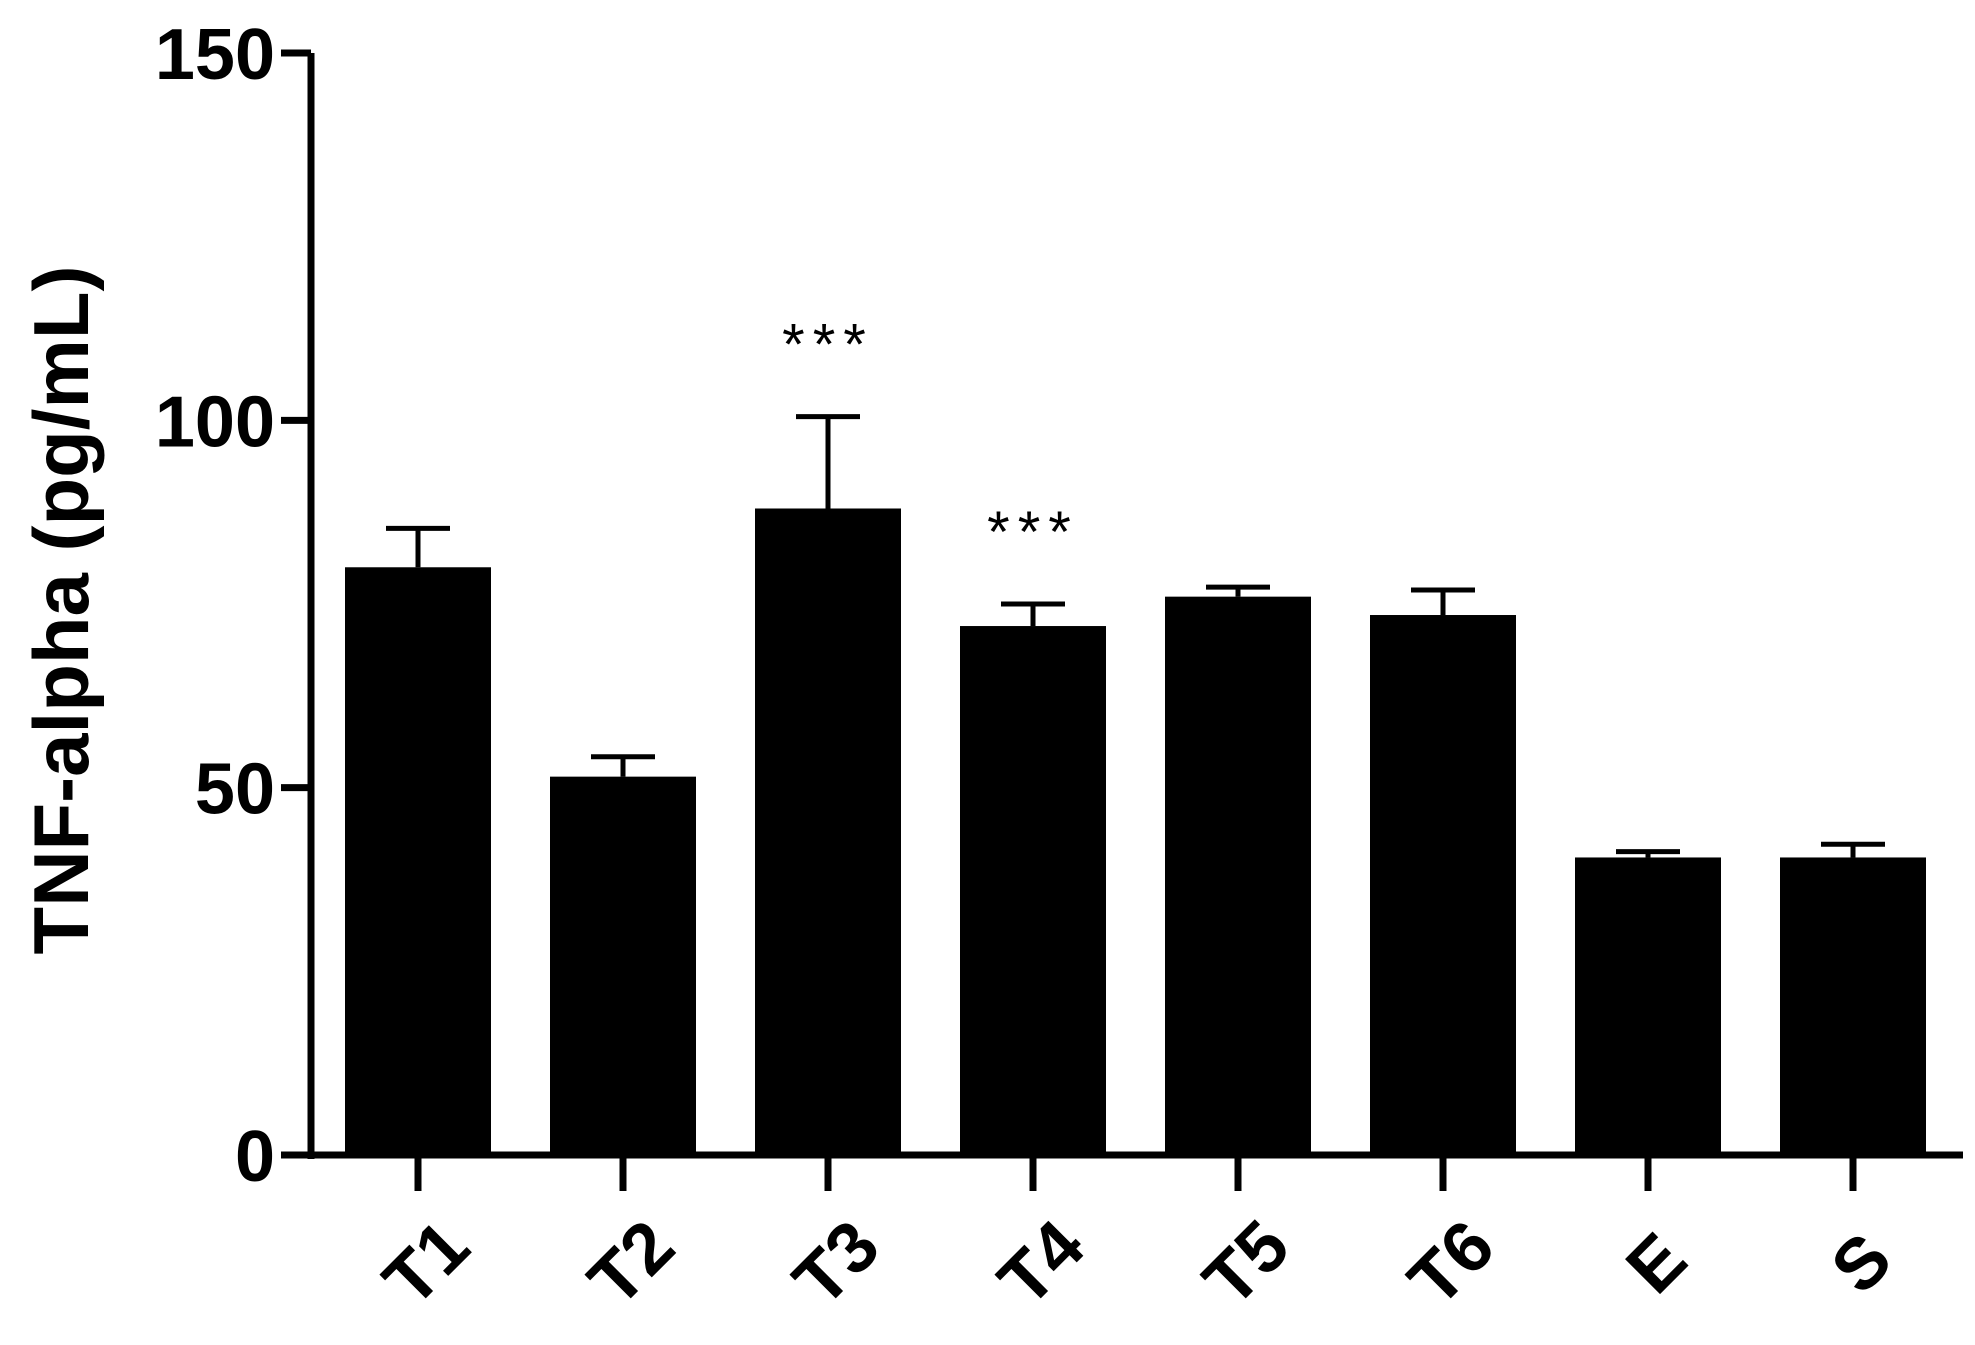 The height and width of the screenshot is (1345, 1975). I want to click on x-axis: T1 T2 T3 T4 T5 T6 E S, so click(1122, 1236).